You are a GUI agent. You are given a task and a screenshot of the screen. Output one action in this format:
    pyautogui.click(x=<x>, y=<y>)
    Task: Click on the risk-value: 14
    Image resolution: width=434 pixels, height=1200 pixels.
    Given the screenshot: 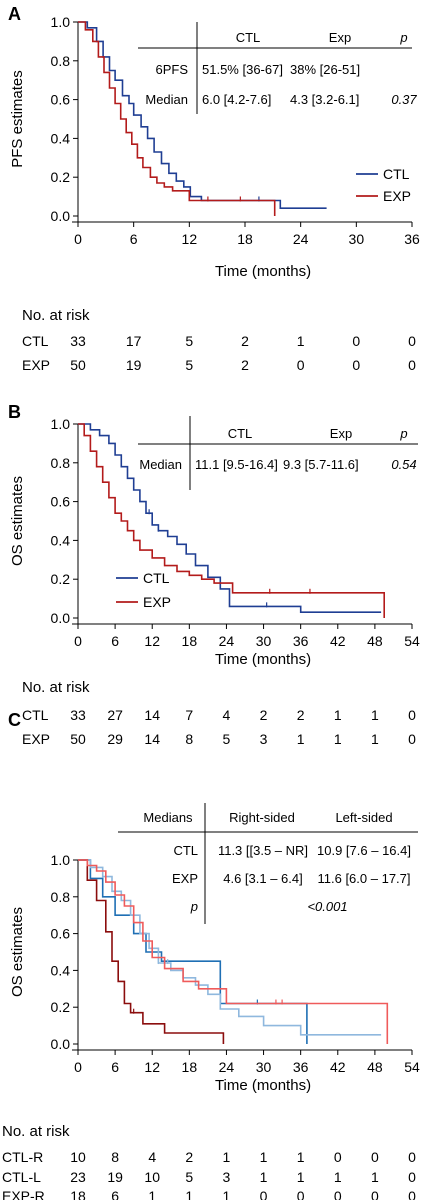 What is the action you would take?
    pyautogui.click(x=152, y=739)
    